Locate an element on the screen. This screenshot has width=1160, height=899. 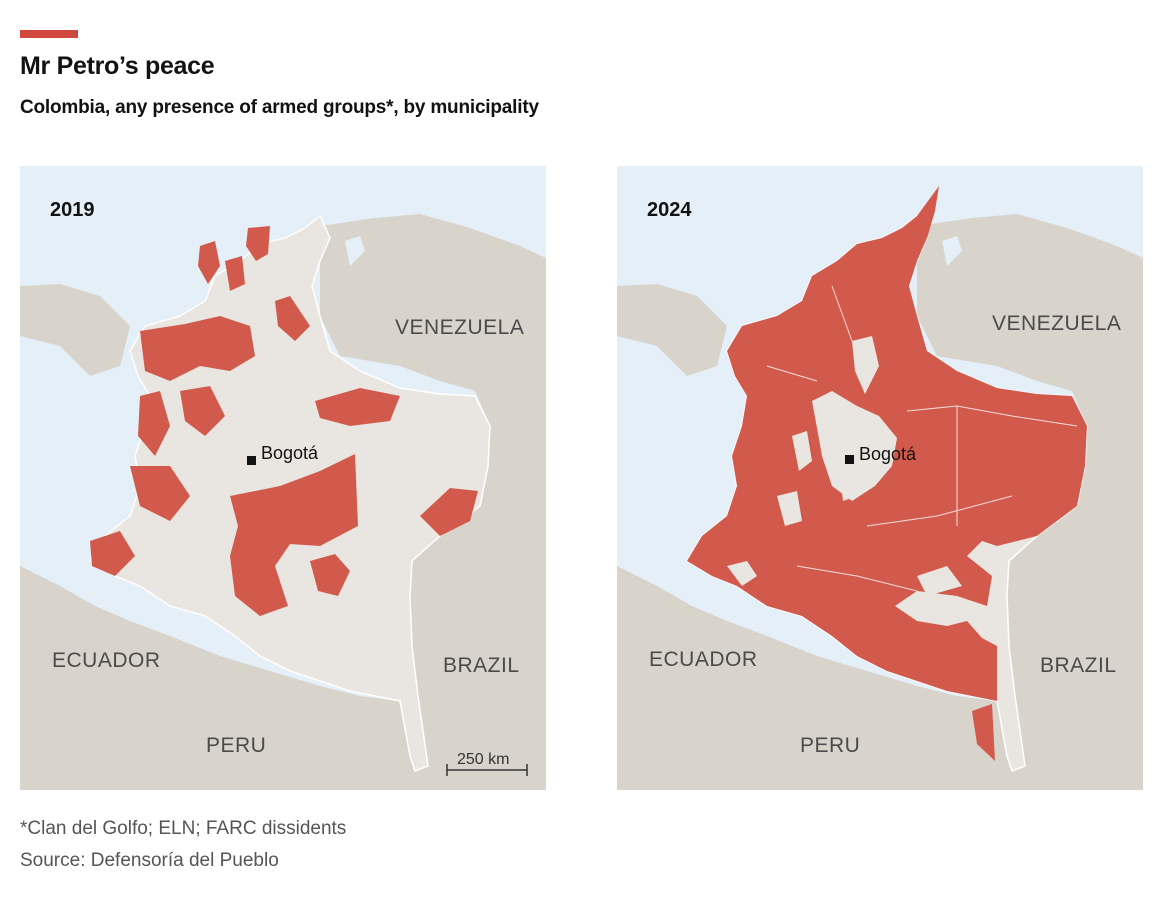
map-year: 2024 is located at coordinates (669, 210).